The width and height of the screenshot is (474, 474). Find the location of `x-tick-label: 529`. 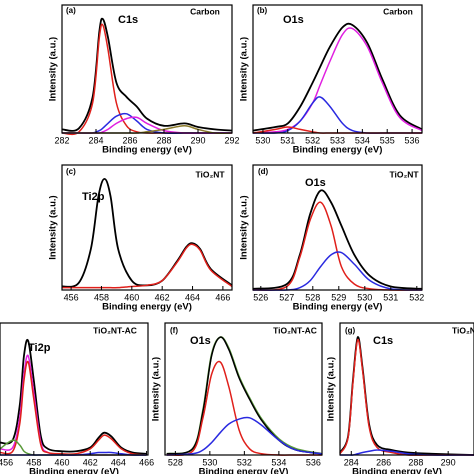

x-tick-label: 529 is located at coordinates (338, 297).